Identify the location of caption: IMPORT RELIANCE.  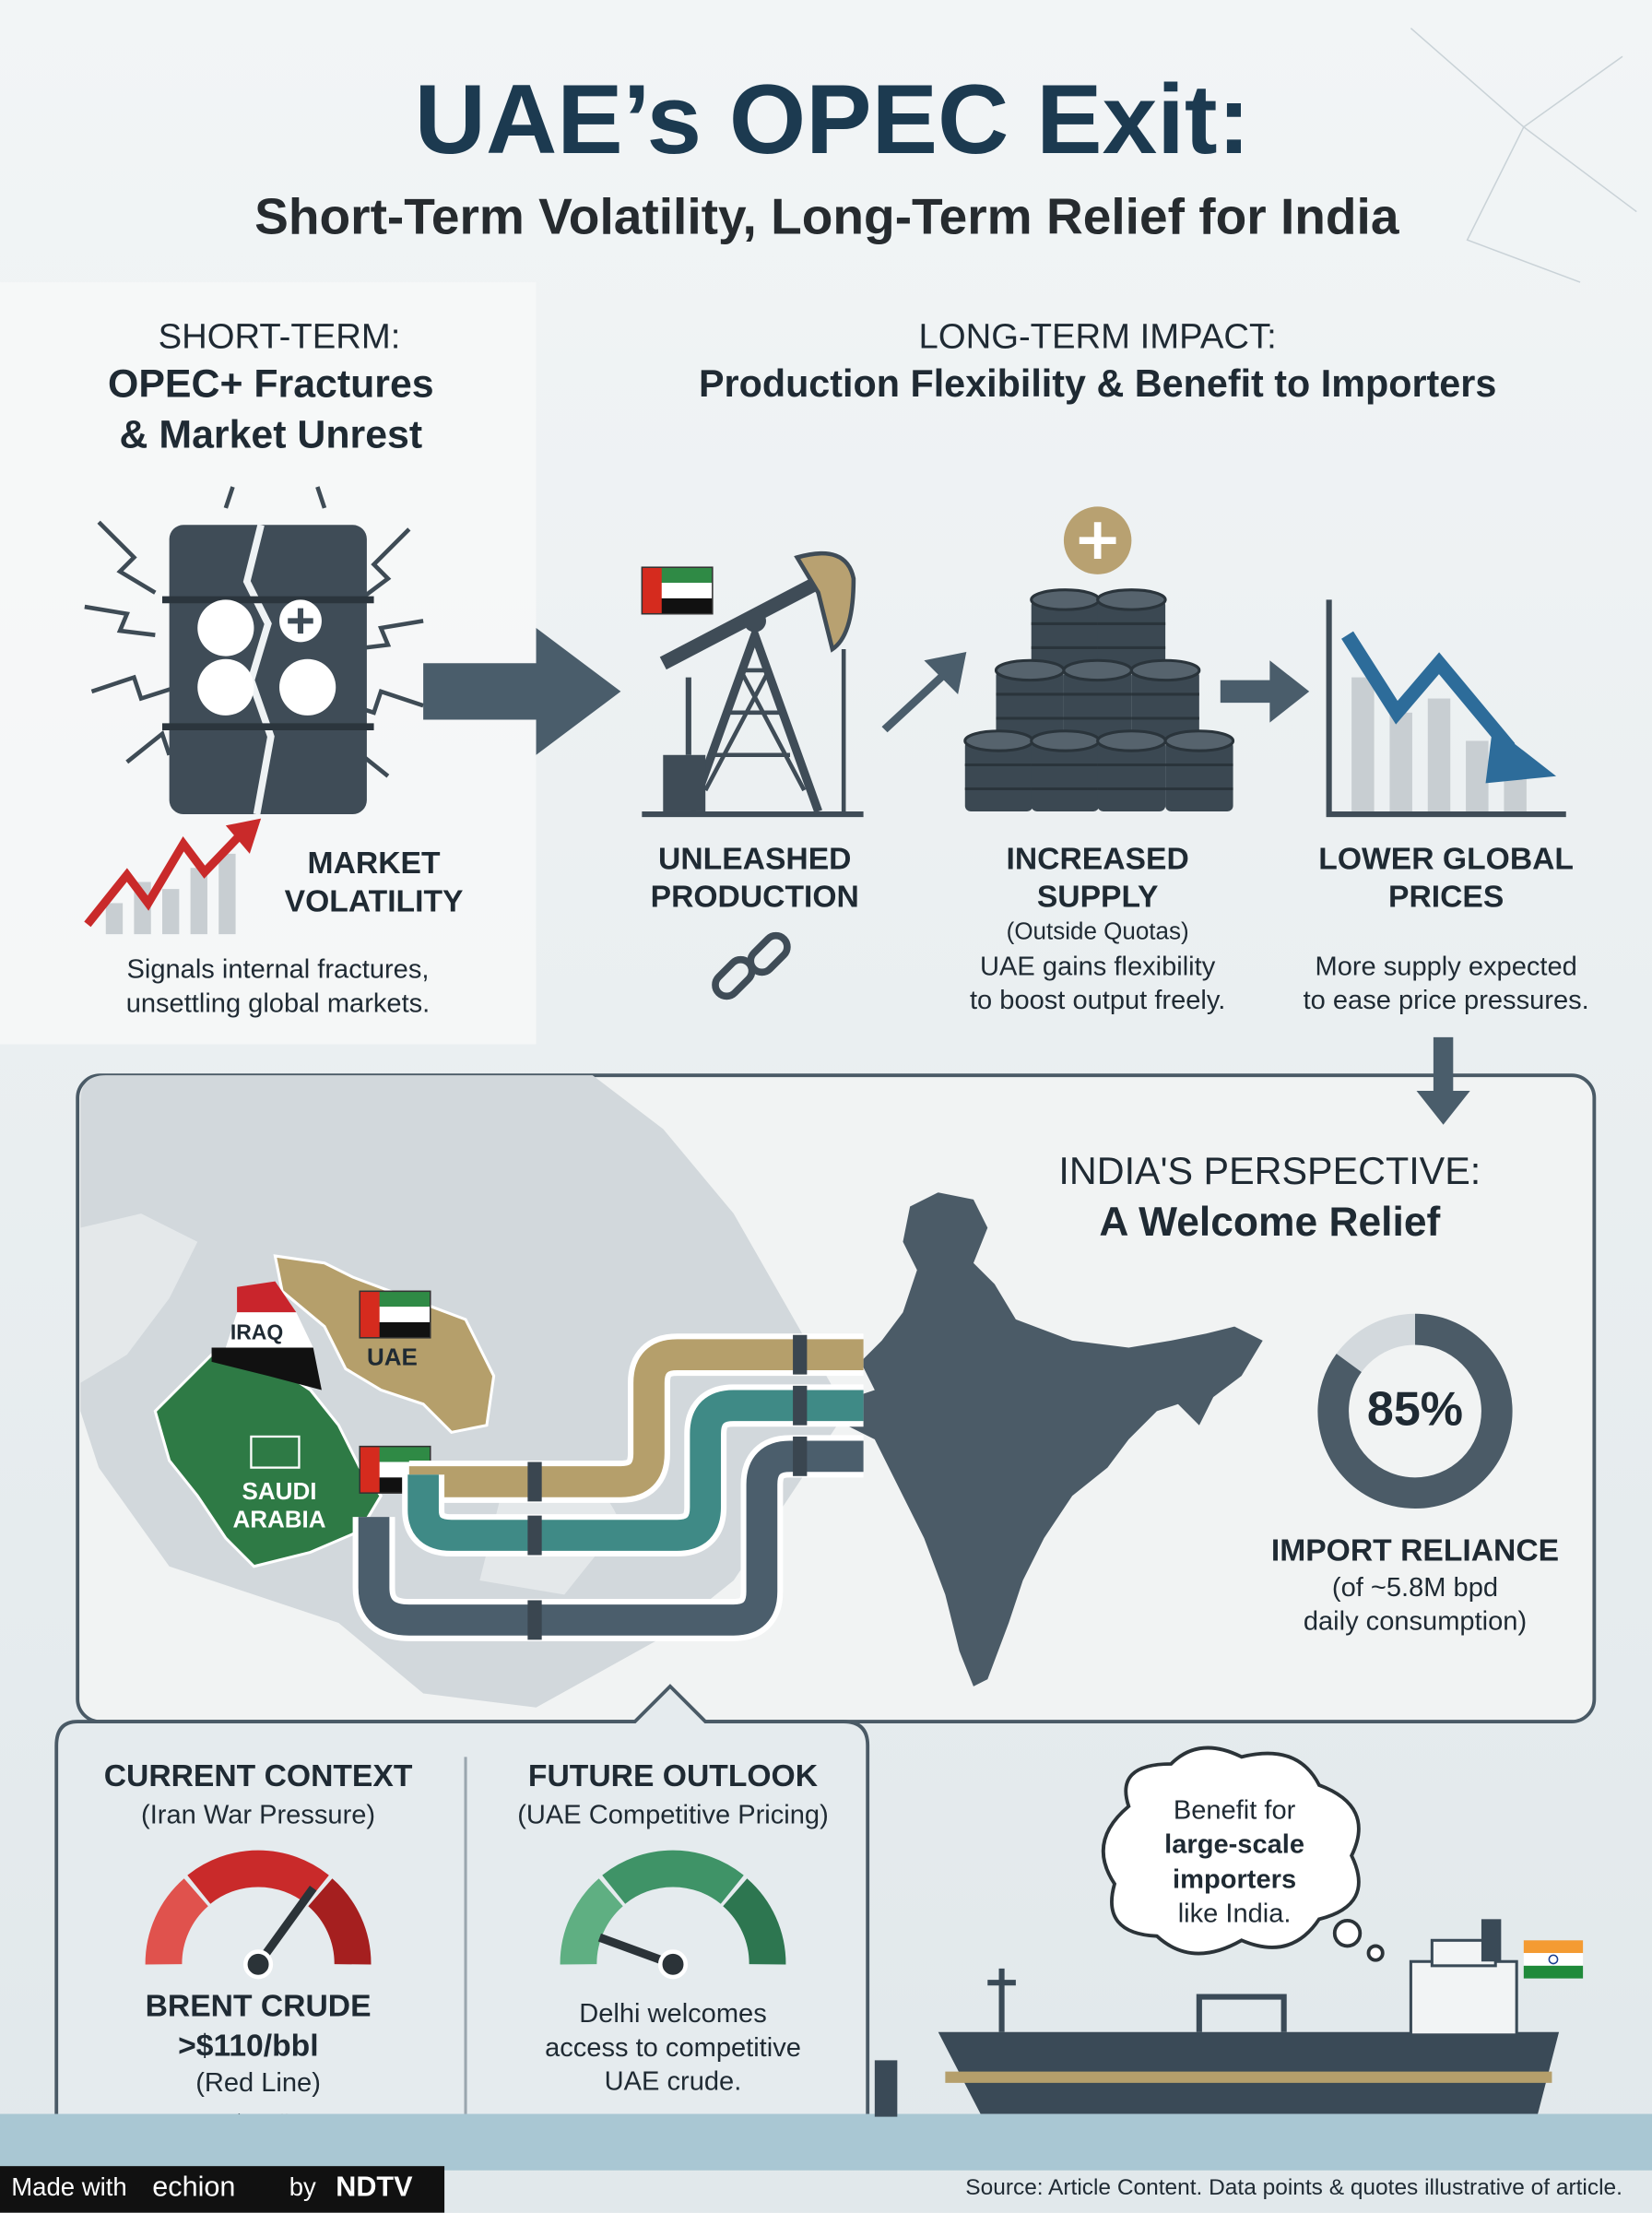
(1415, 1550).